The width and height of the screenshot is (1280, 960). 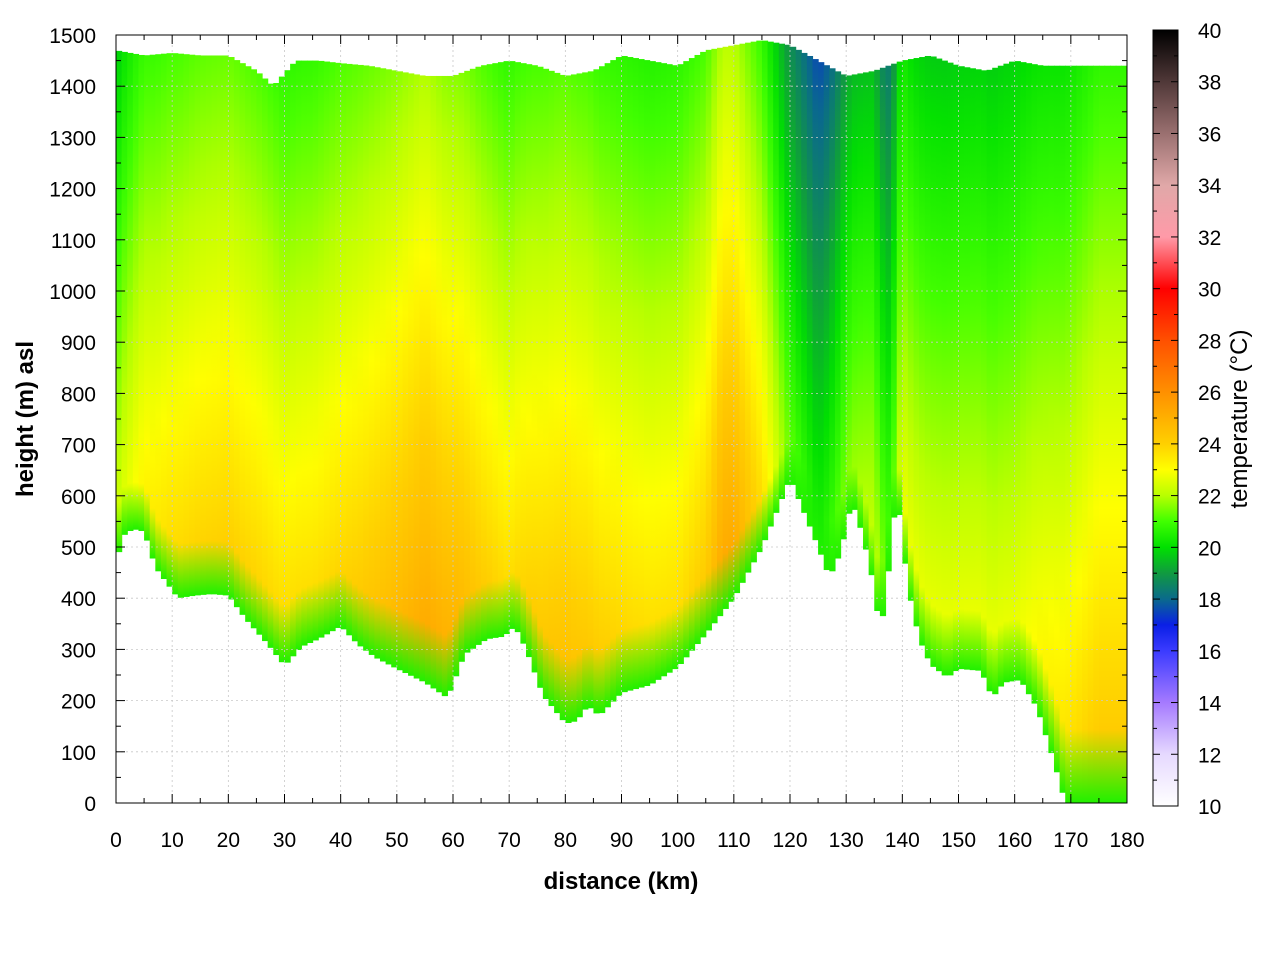 What do you see at coordinates (958, 840) in the screenshot?
I see `x-tick-label: 150` at bounding box center [958, 840].